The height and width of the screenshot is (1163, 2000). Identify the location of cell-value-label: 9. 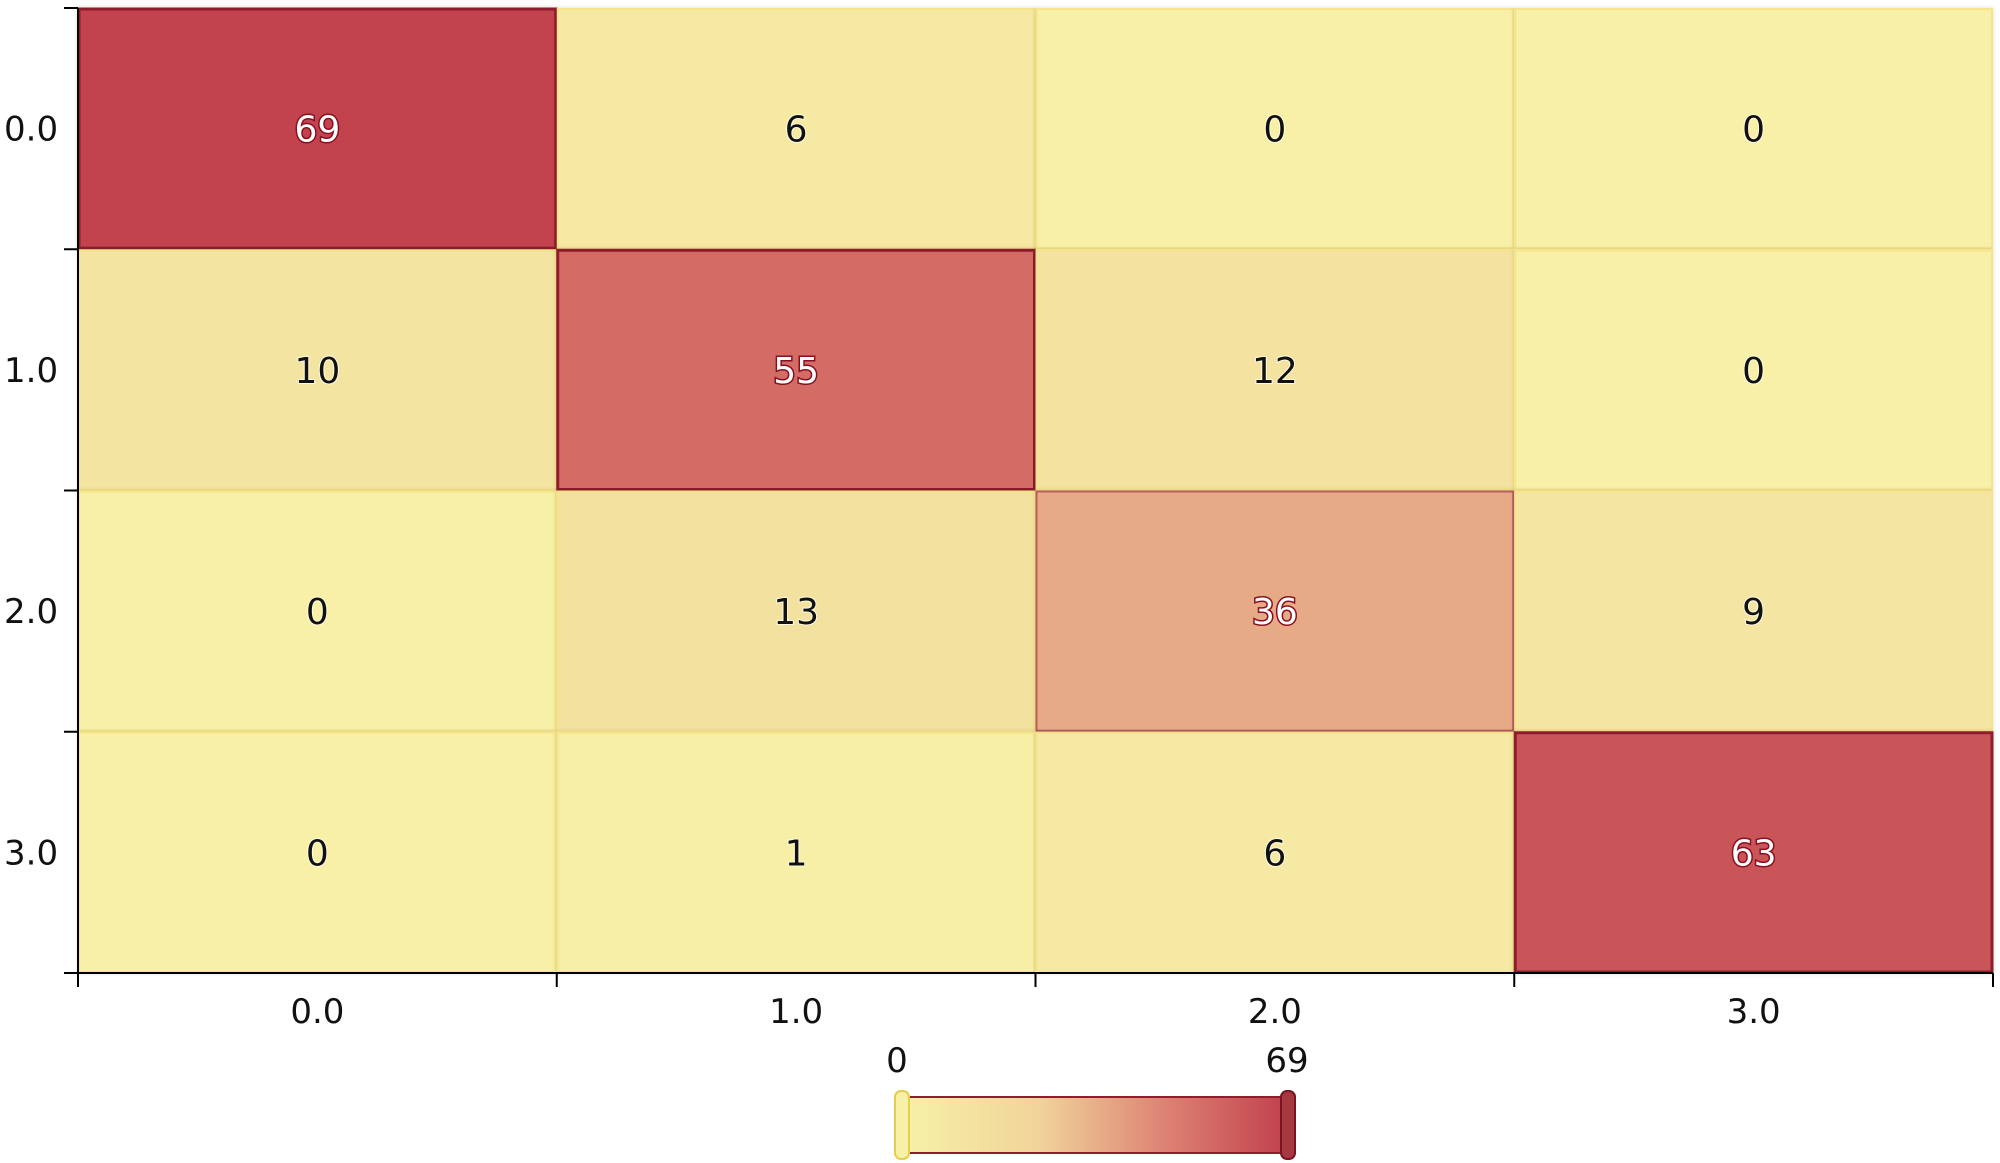
(1753, 612).